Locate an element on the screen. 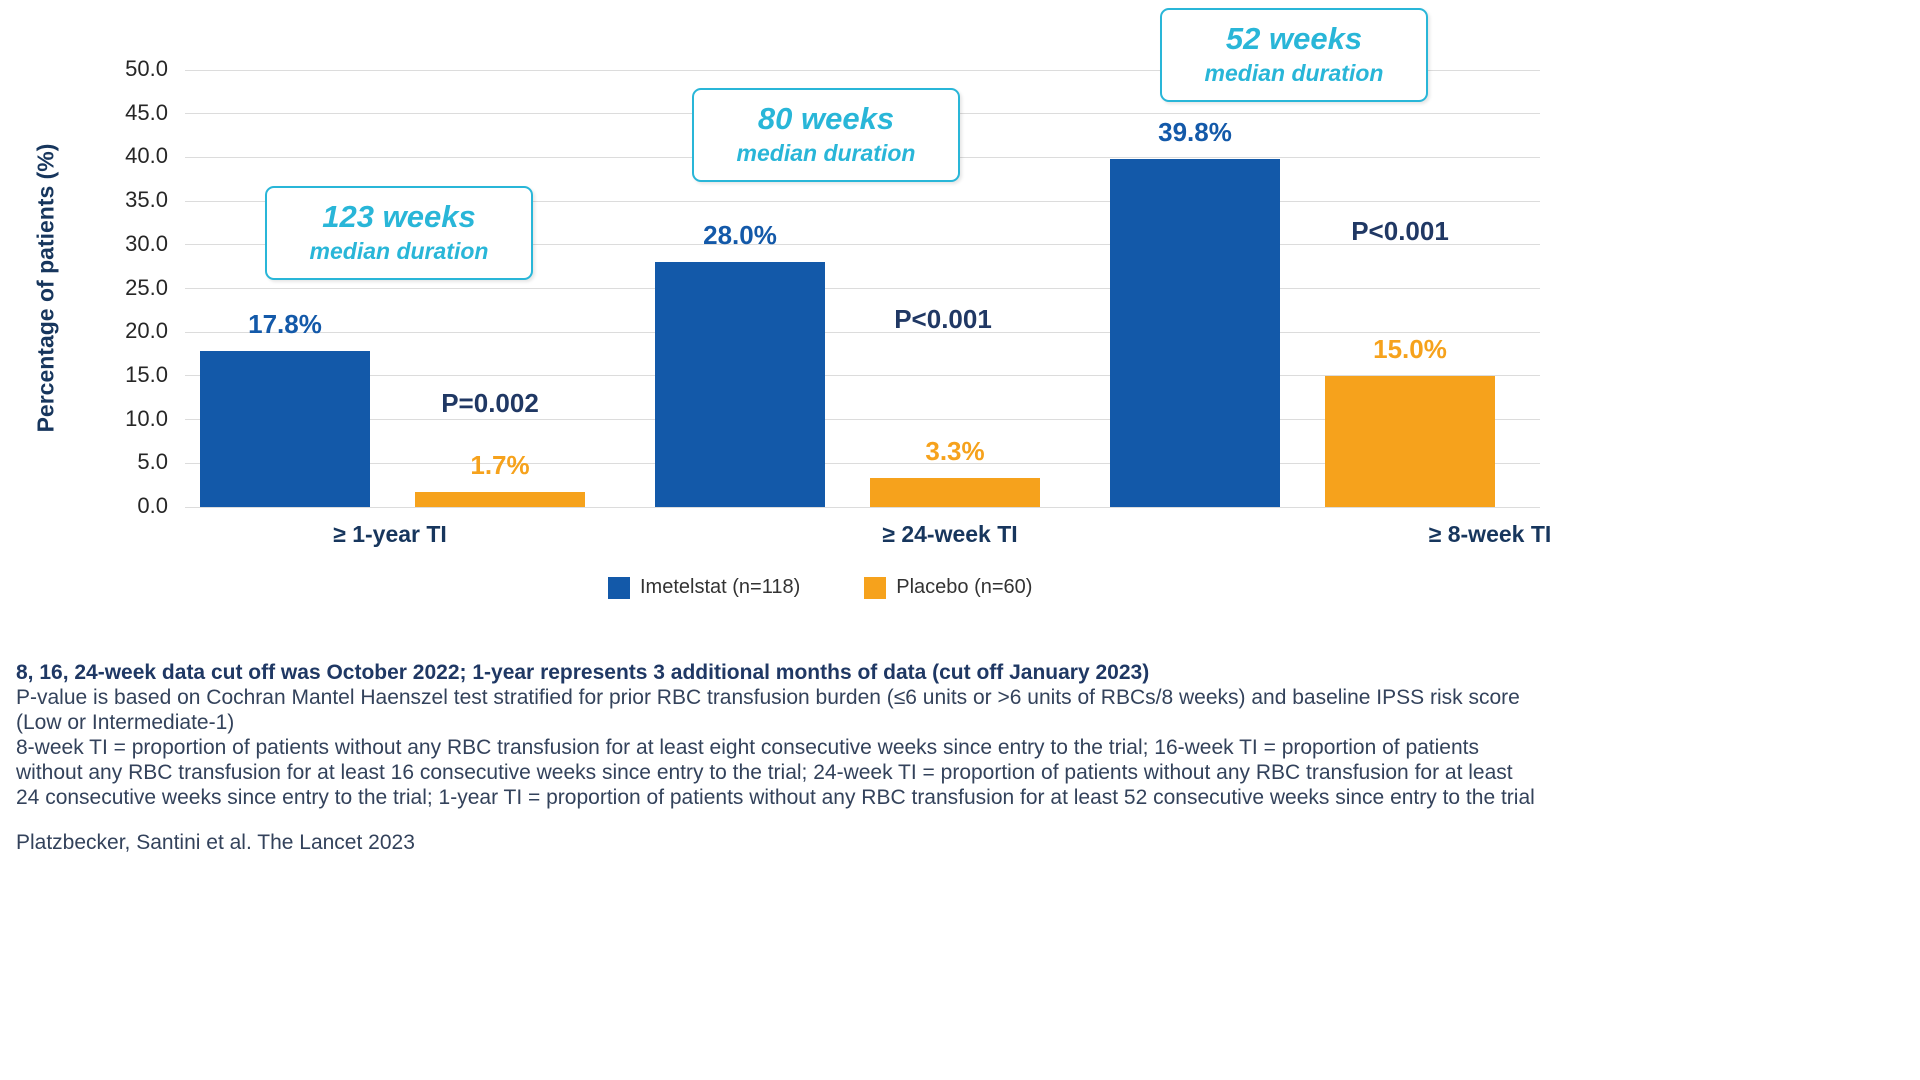 Image resolution: width=1920 pixels, height=1080 pixels. y-axis-tick-label: 10.0 is located at coordinates (146, 418).